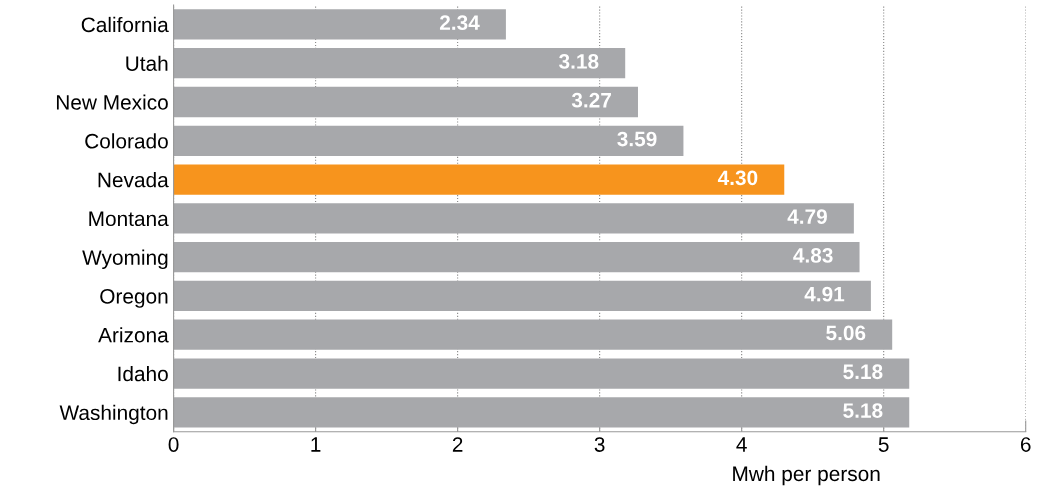 This screenshot has width=1052, height=502. I want to click on x-tick-label: 6, so click(1025, 444).